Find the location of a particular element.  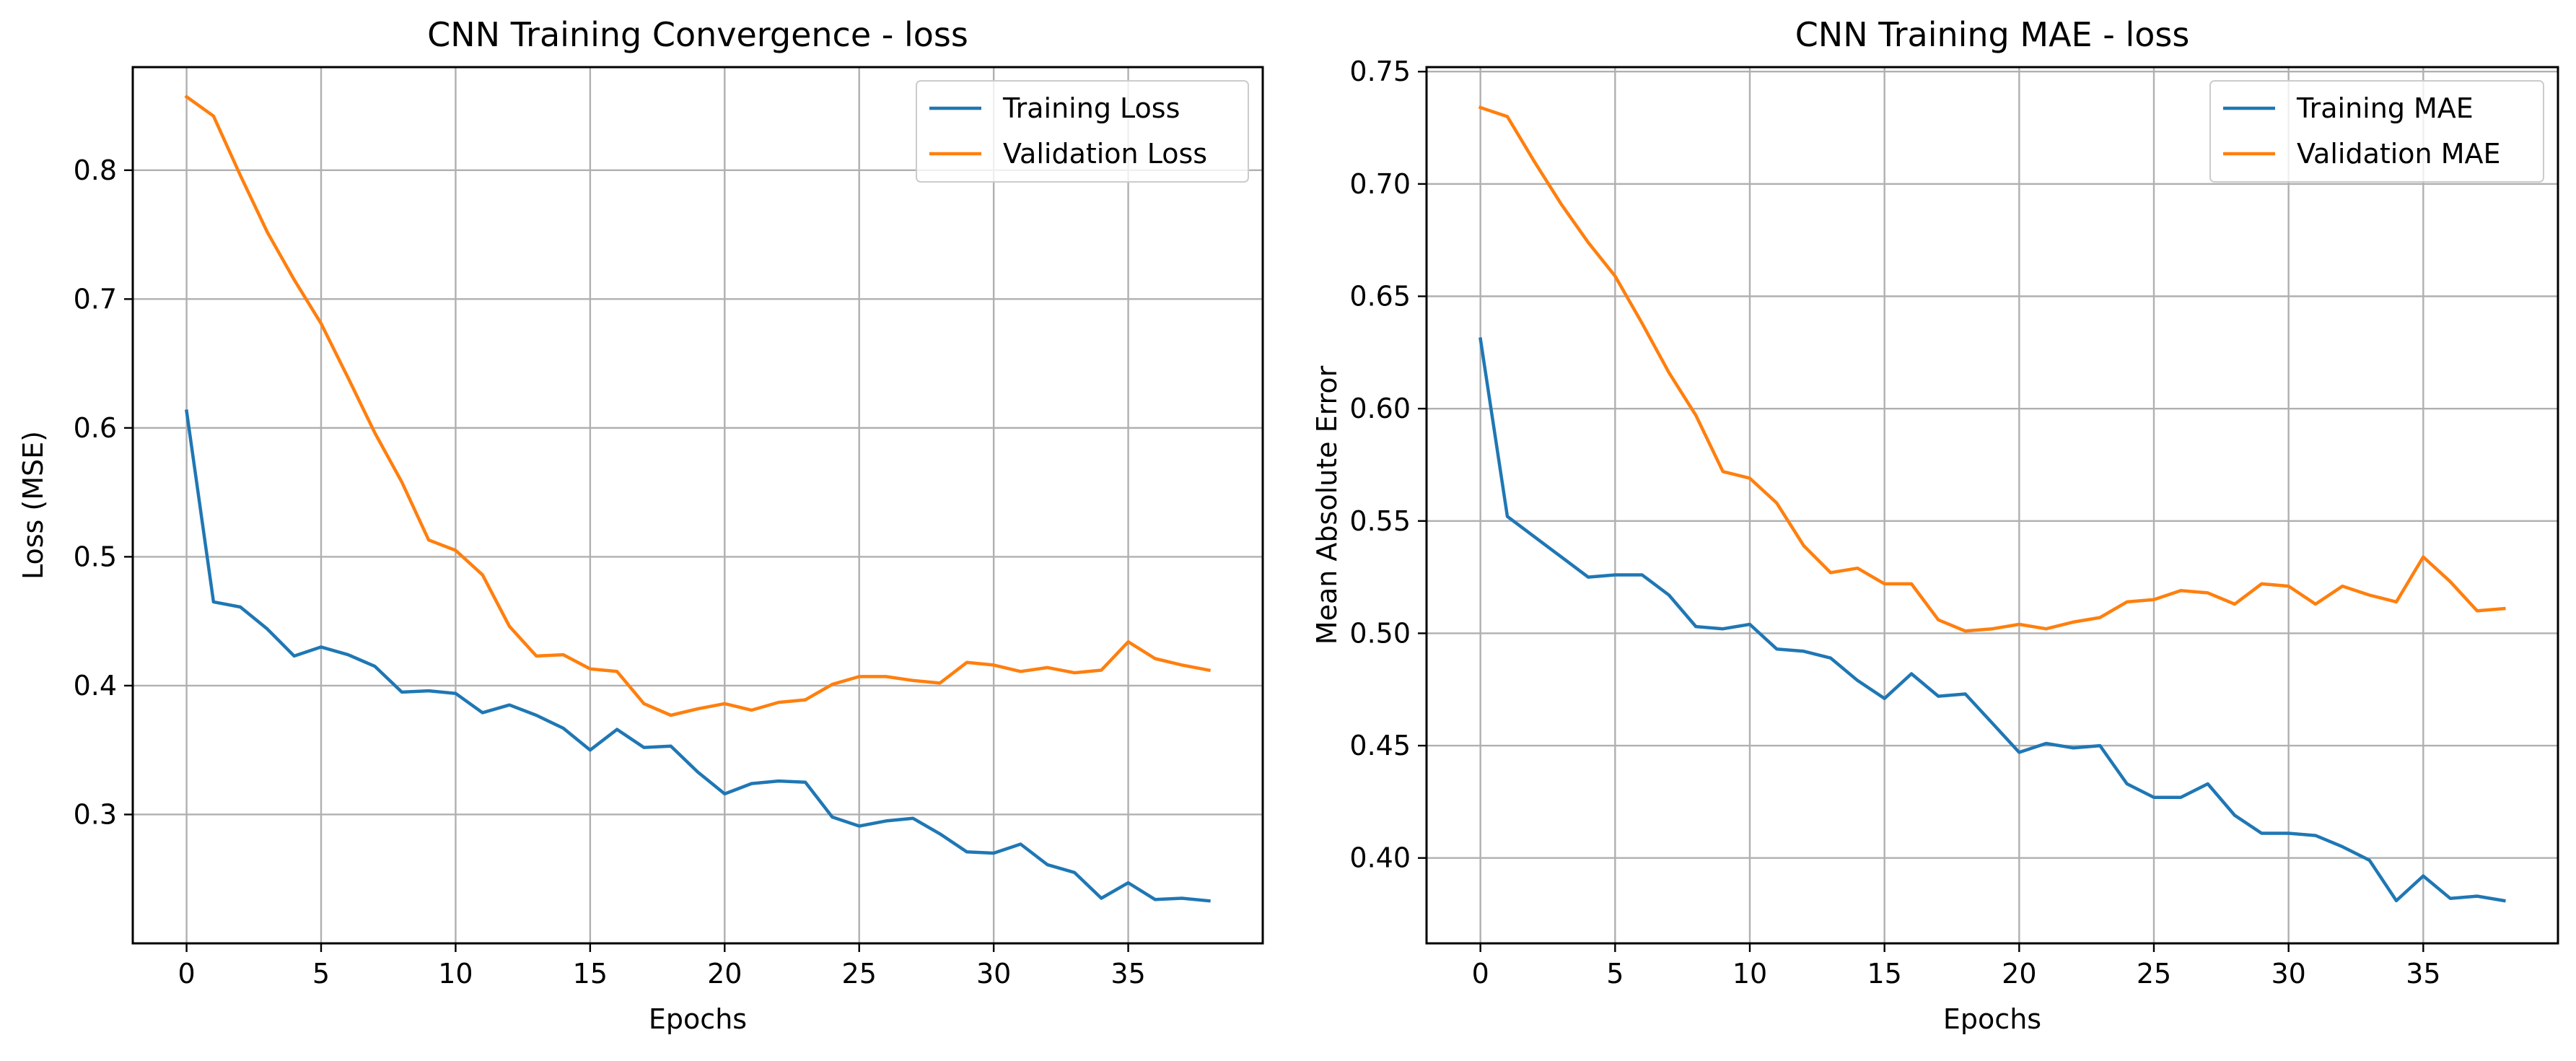

mae-chart-legend: Training MAE Validation MAE is located at coordinates (2376, 131).